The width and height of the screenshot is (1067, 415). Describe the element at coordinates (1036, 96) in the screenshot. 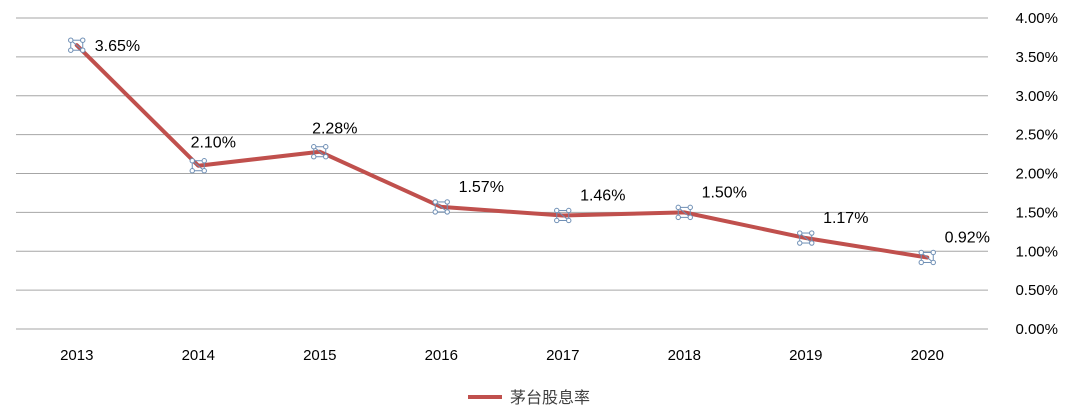

I see `y-tick-label: 3.00%` at that location.